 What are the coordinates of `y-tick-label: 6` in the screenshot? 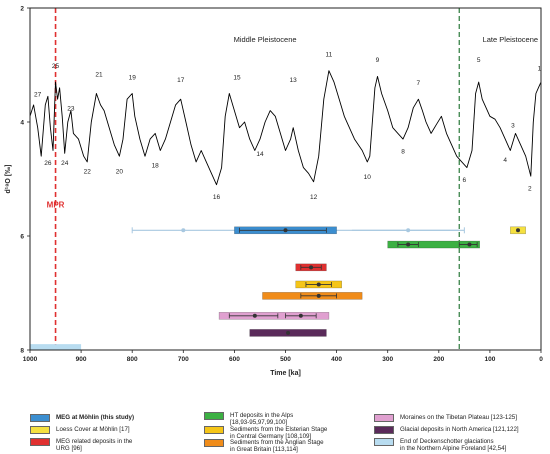 It's located at (22, 237).